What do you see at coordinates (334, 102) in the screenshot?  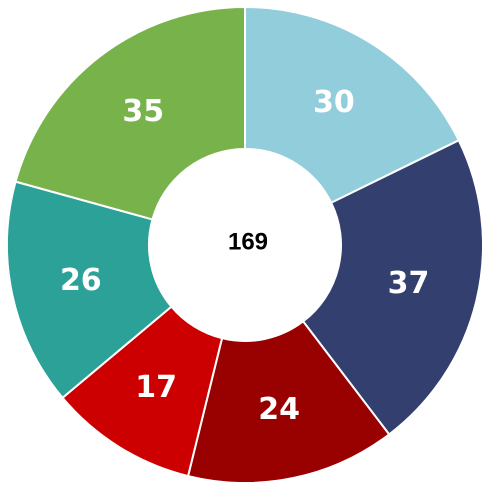 I see `segment-label: 30` at bounding box center [334, 102].